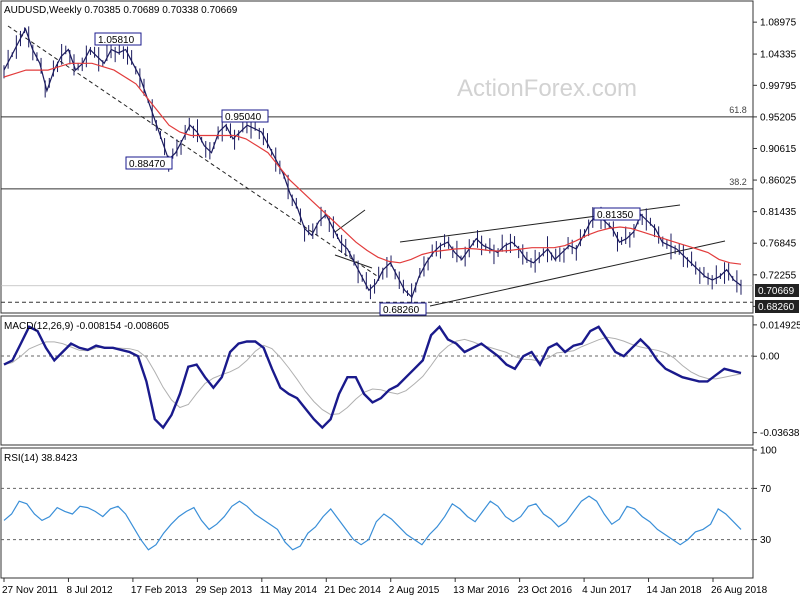  I want to click on macd-signal-line, so click(372, 376).